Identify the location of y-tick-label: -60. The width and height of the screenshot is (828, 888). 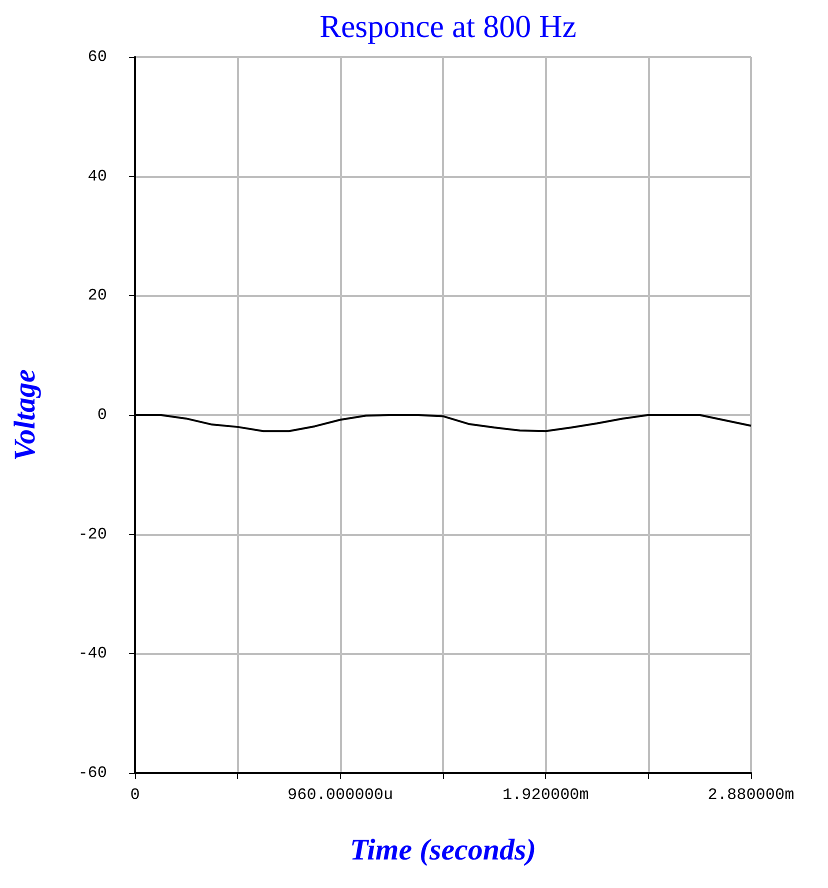
(92, 773).